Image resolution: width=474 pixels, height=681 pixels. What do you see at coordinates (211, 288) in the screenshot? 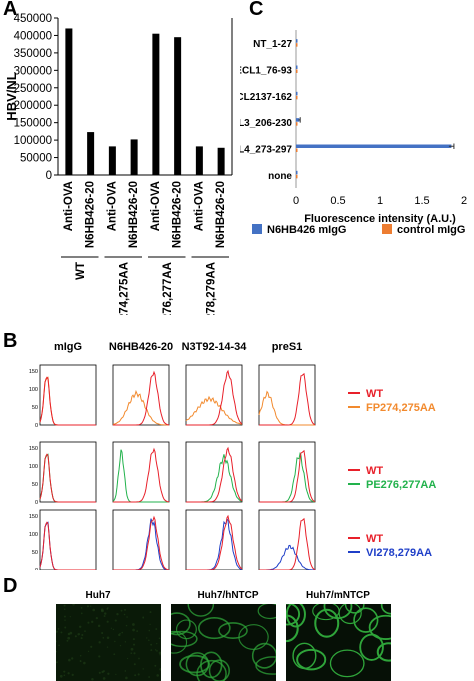
I see `group-label: VI278,279AA` at bounding box center [211, 288].